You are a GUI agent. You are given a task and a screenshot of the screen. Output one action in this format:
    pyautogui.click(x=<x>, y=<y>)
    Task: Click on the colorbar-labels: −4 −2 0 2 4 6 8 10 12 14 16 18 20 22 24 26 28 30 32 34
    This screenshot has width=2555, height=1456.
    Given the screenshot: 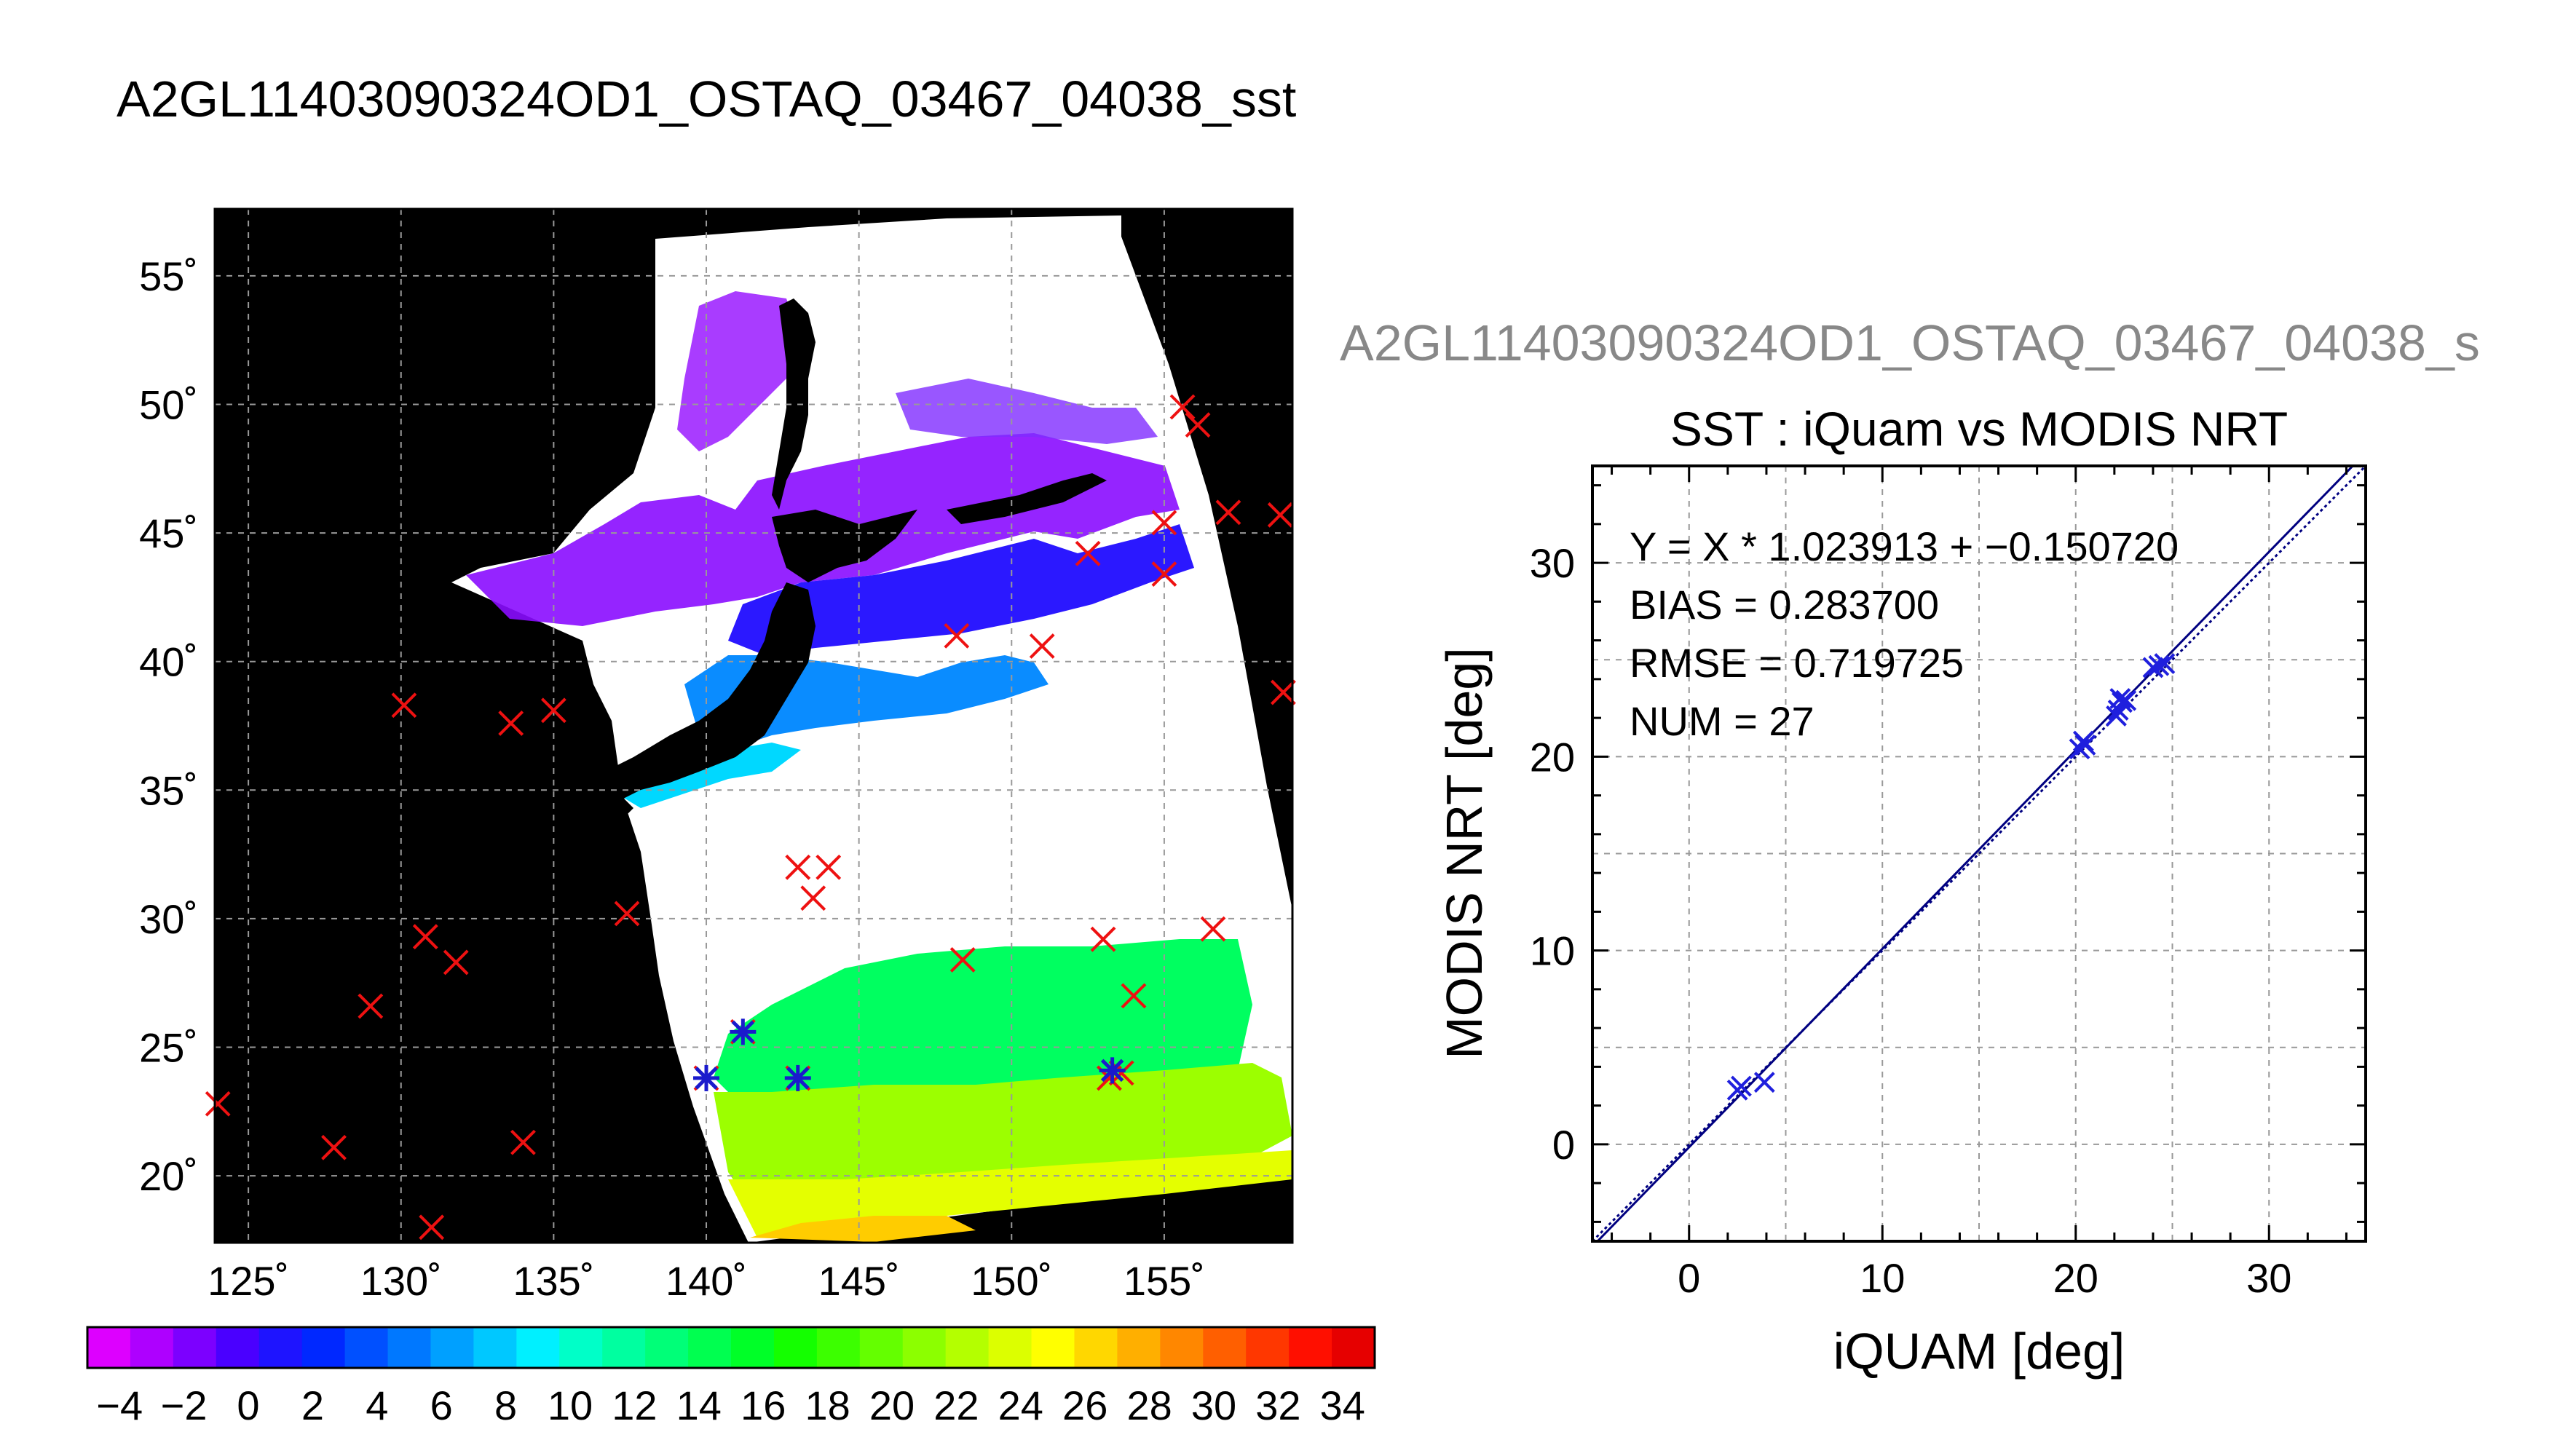 What is the action you would take?
    pyautogui.click(x=730, y=1405)
    